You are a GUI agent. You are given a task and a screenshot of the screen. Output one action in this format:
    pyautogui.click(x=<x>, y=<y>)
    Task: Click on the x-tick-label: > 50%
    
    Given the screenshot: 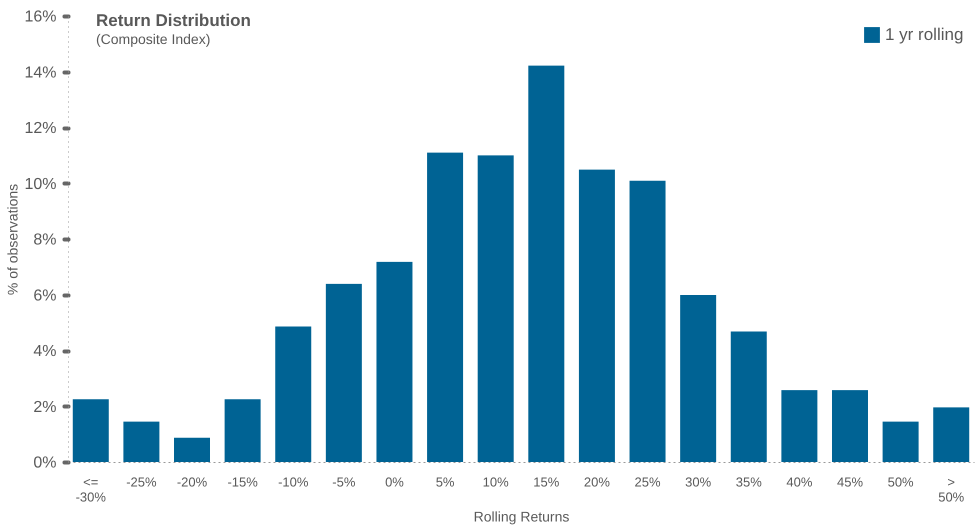 What is the action you would take?
    pyautogui.click(x=951, y=489)
    